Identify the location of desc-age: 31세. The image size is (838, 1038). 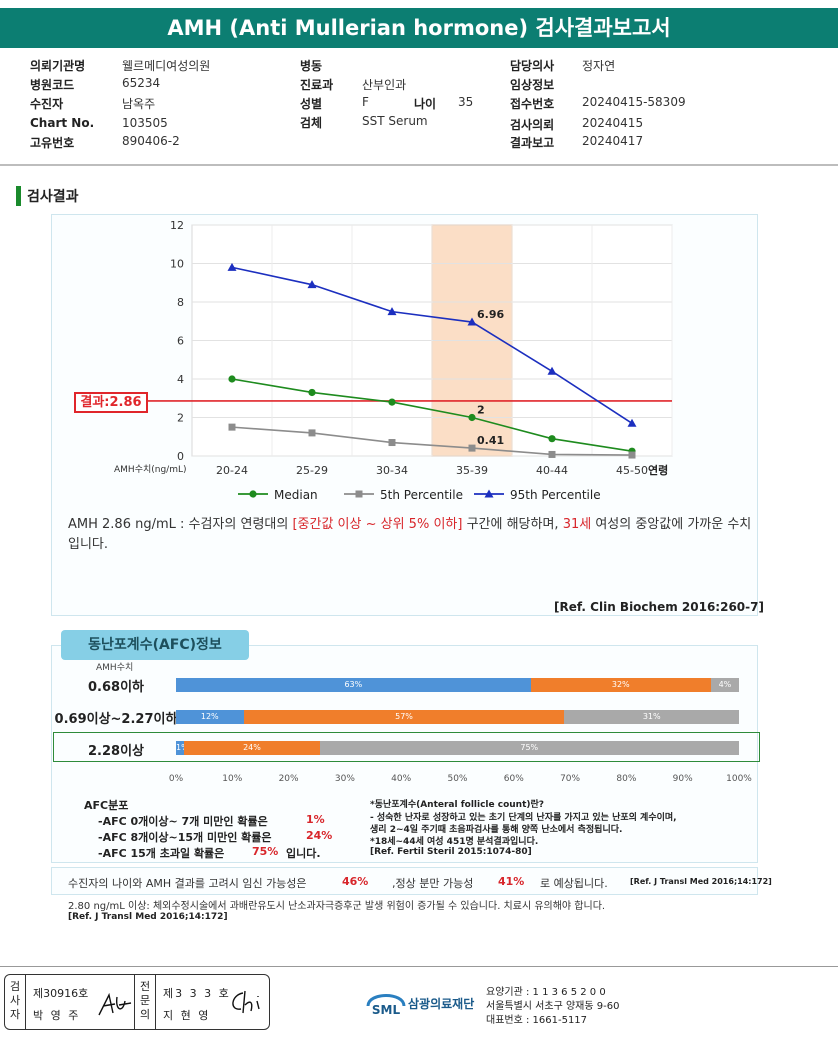
(577, 524).